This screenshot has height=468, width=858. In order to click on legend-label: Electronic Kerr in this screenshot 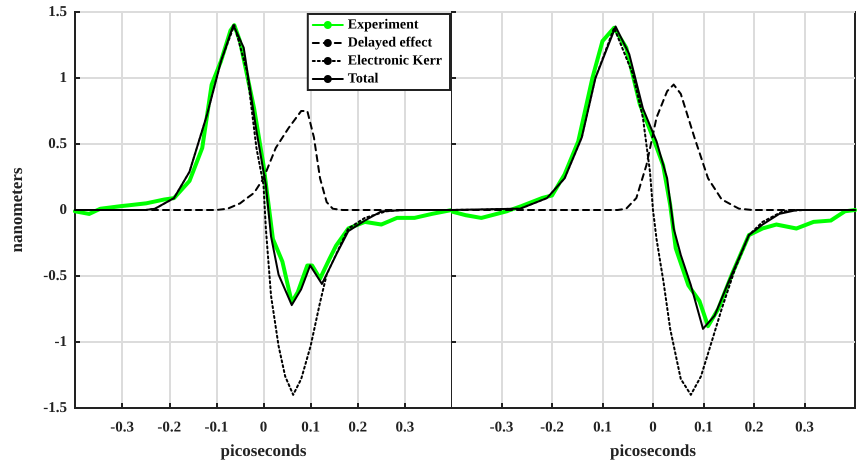, I will do `click(395, 61)`.